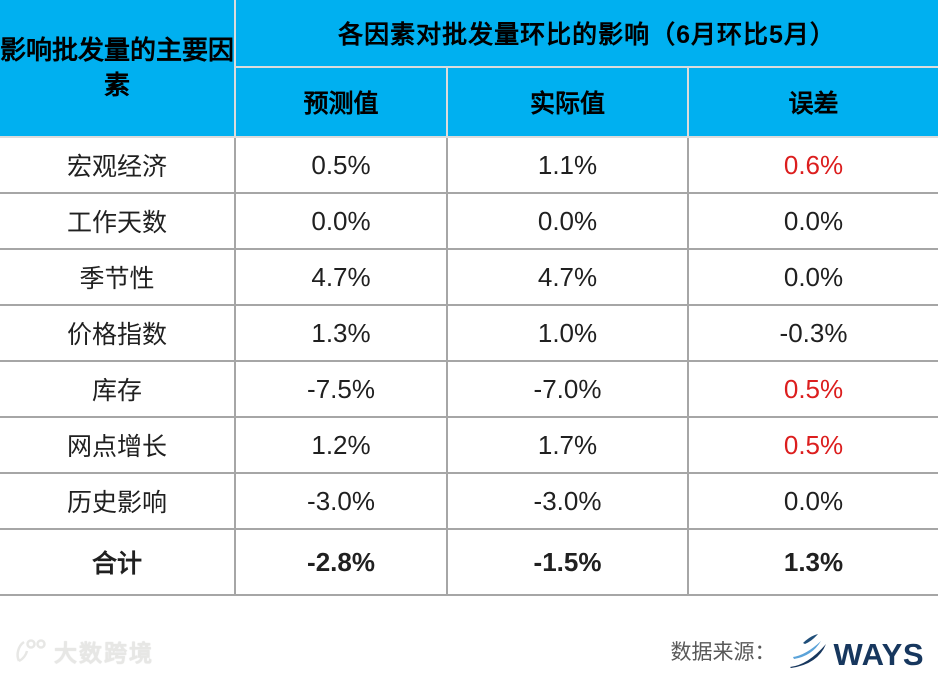  Describe the element at coordinates (104, 653) in the screenshot. I see `watermark-text: 大数跨境` at that location.